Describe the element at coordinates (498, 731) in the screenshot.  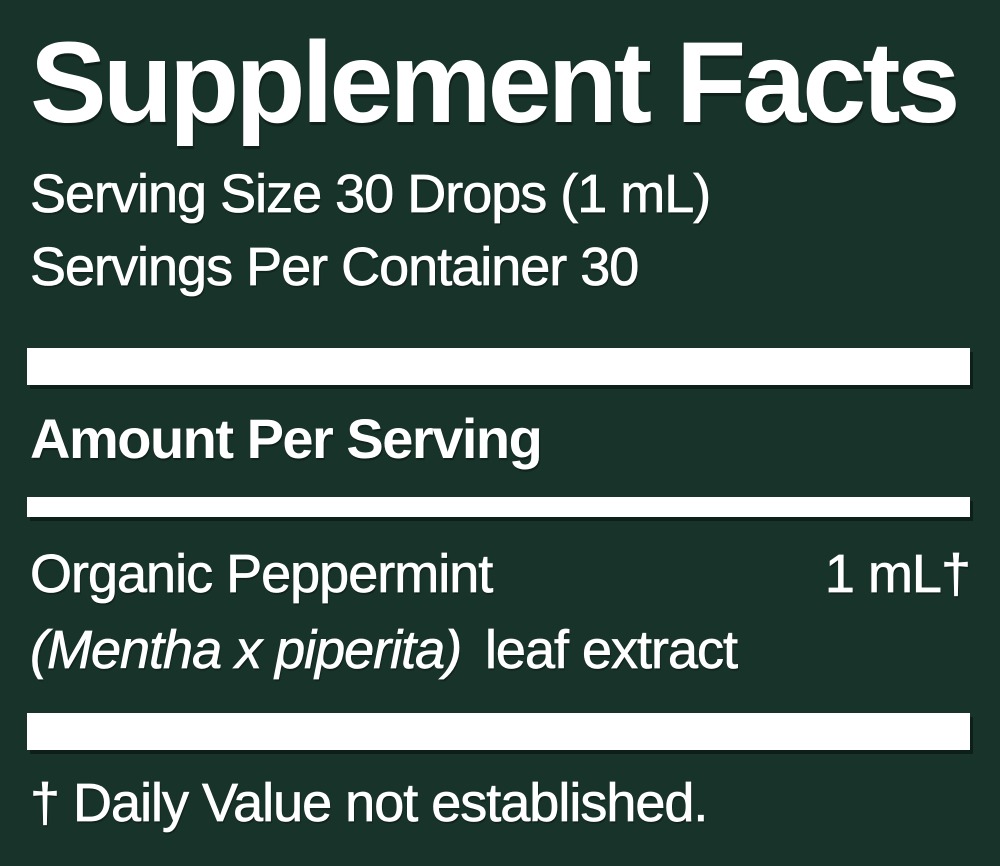
I see `divider-bar-bottom` at that location.